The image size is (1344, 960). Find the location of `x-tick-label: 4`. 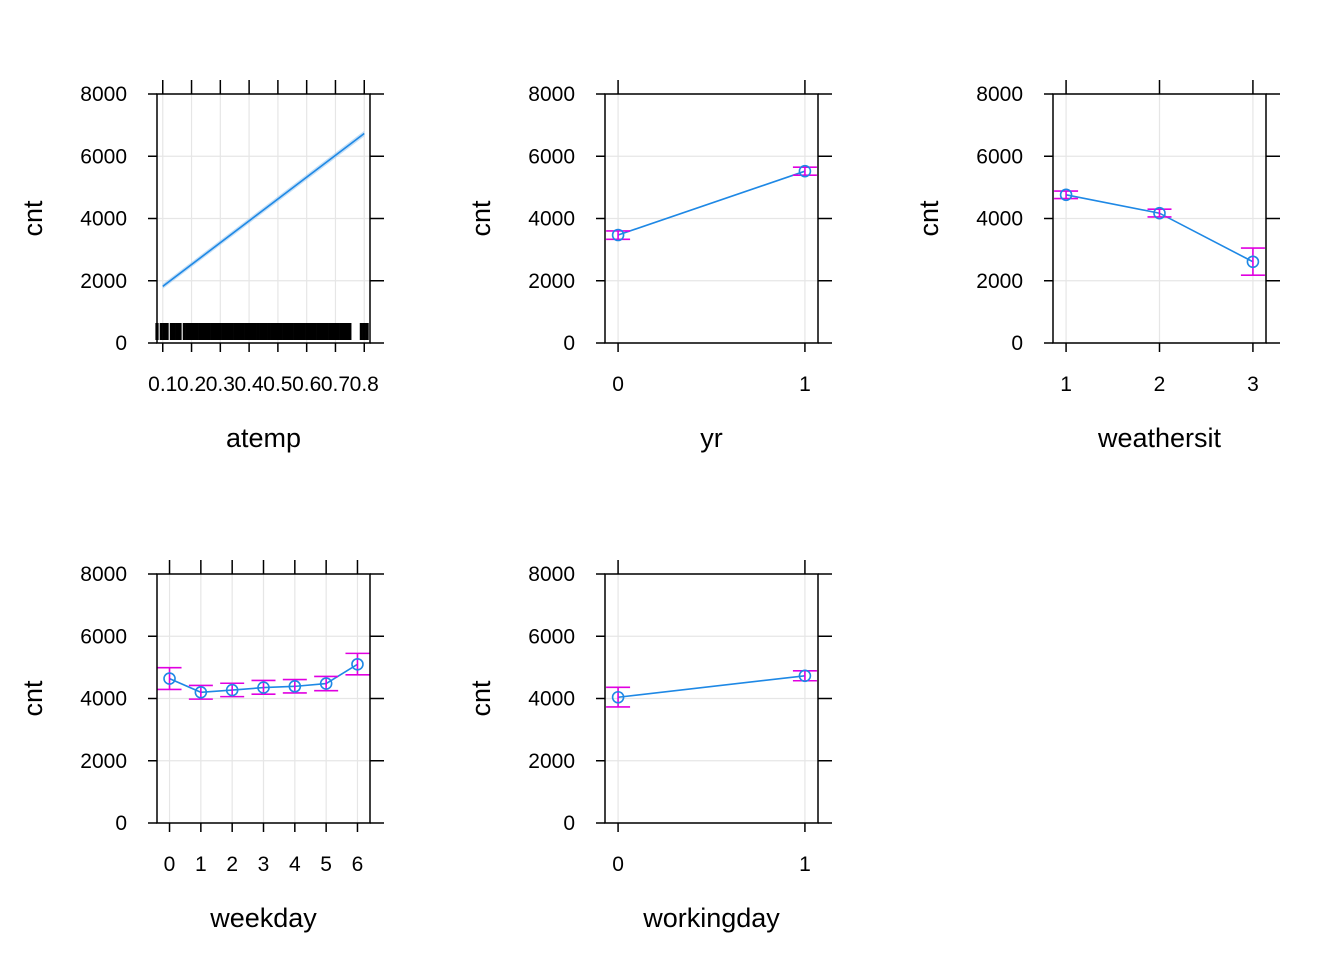

x-tick-label: 4 is located at coordinates (295, 864).